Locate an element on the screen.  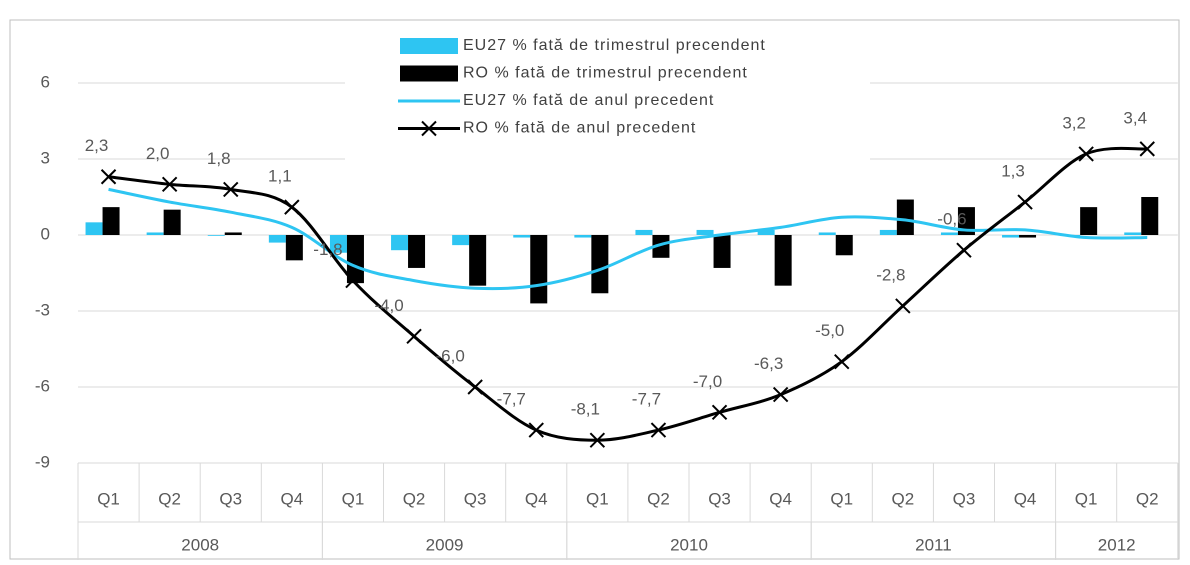
data-label: -4,0 is located at coordinates (388, 305).